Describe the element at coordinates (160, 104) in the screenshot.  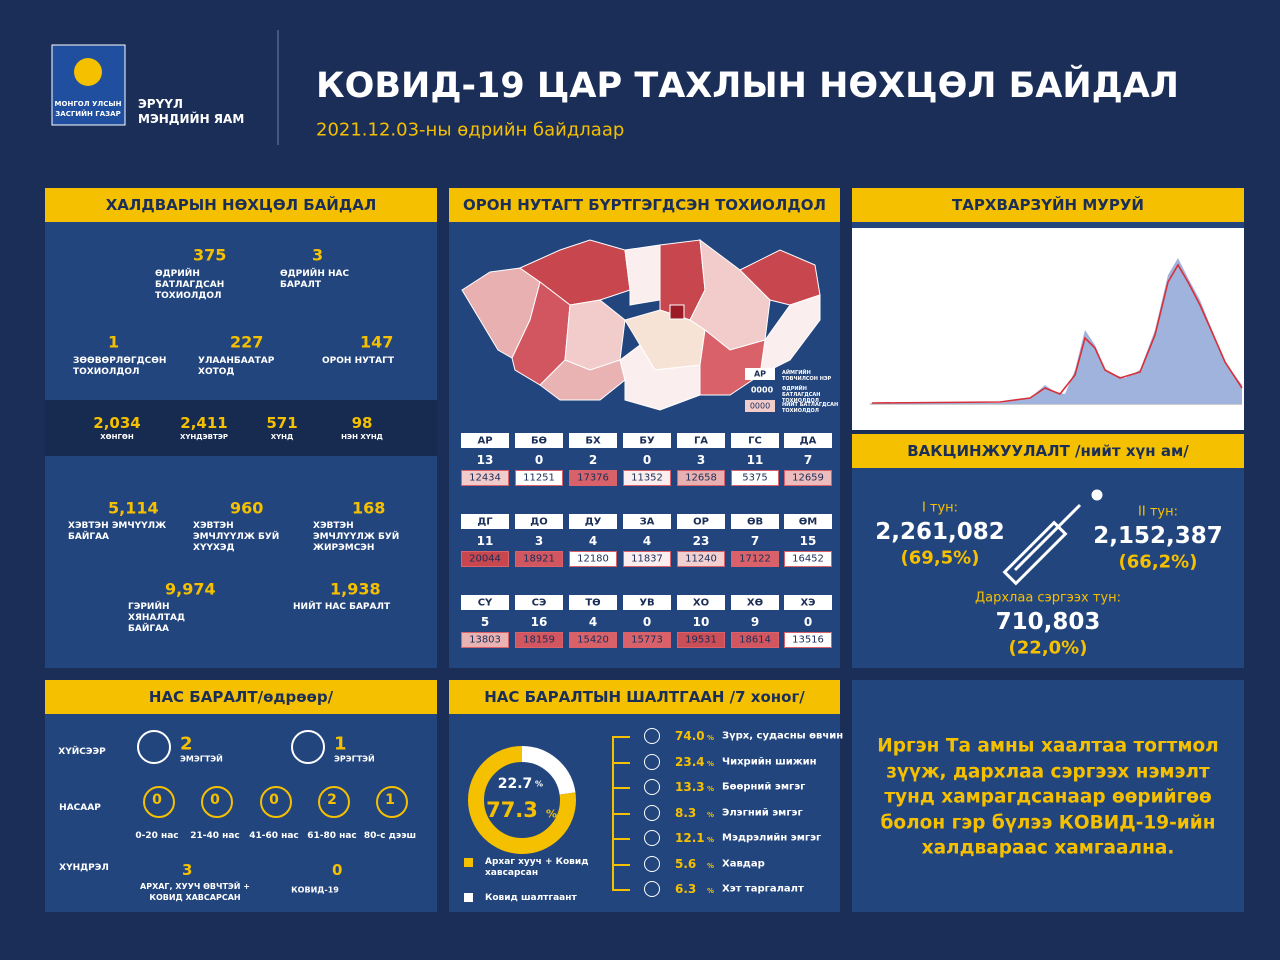
I see `ministry-name: ЭРҮҮЛ` at that location.